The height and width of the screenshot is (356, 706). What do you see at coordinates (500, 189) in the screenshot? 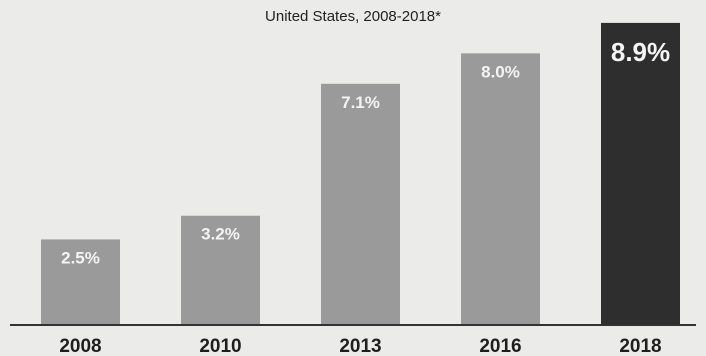
I see `bar-2016` at bounding box center [500, 189].